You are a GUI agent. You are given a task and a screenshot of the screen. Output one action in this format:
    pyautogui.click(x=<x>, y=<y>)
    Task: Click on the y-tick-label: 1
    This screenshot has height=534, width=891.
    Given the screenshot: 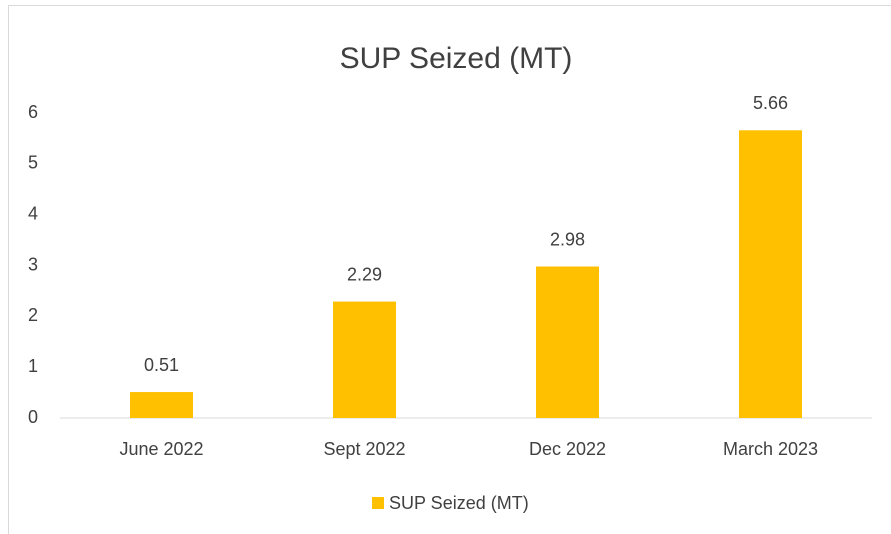 What is the action you would take?
    pyautogui.click(x=33, y=366)
    